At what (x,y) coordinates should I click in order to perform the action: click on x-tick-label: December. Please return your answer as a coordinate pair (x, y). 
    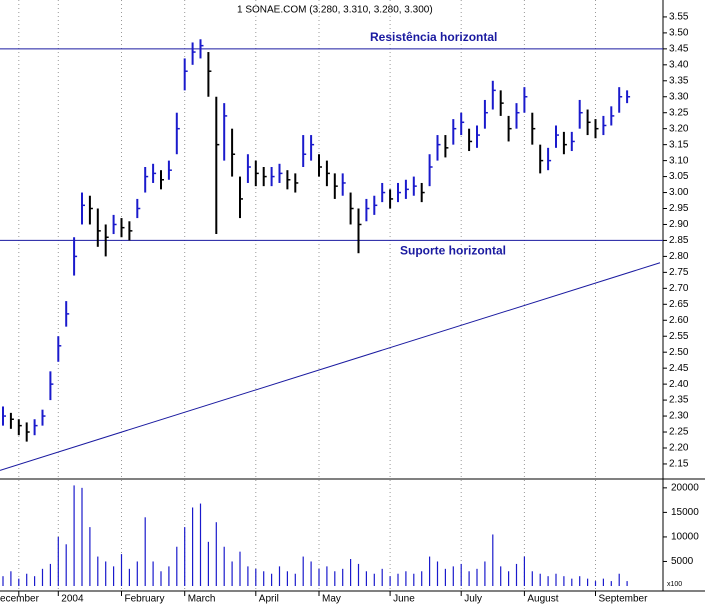
    Looking at the image, I should click on (20, 599).